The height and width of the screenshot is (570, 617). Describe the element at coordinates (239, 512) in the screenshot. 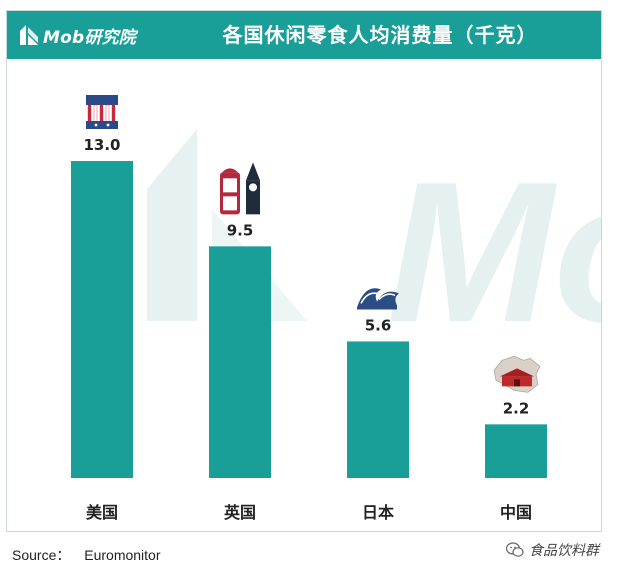

I see `category-tick-label: 英国` at that location.